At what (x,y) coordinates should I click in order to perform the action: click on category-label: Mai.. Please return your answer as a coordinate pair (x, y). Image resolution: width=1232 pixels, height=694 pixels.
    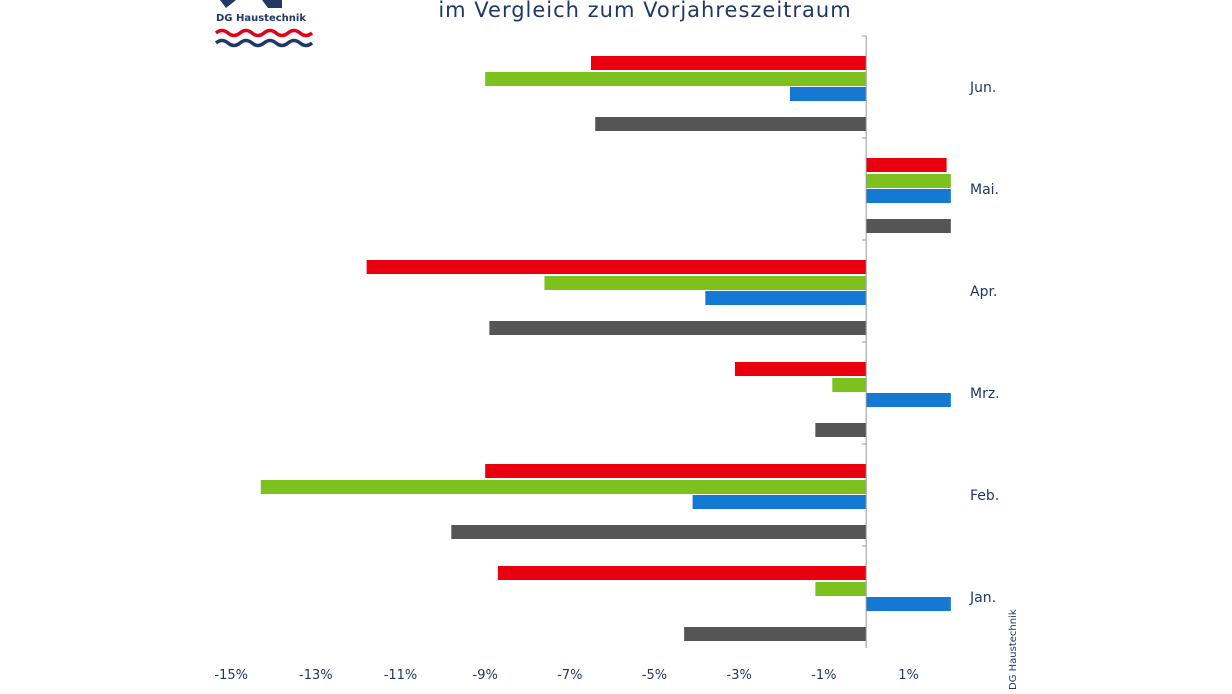
    Looking at the image, I should click on (984, 190).